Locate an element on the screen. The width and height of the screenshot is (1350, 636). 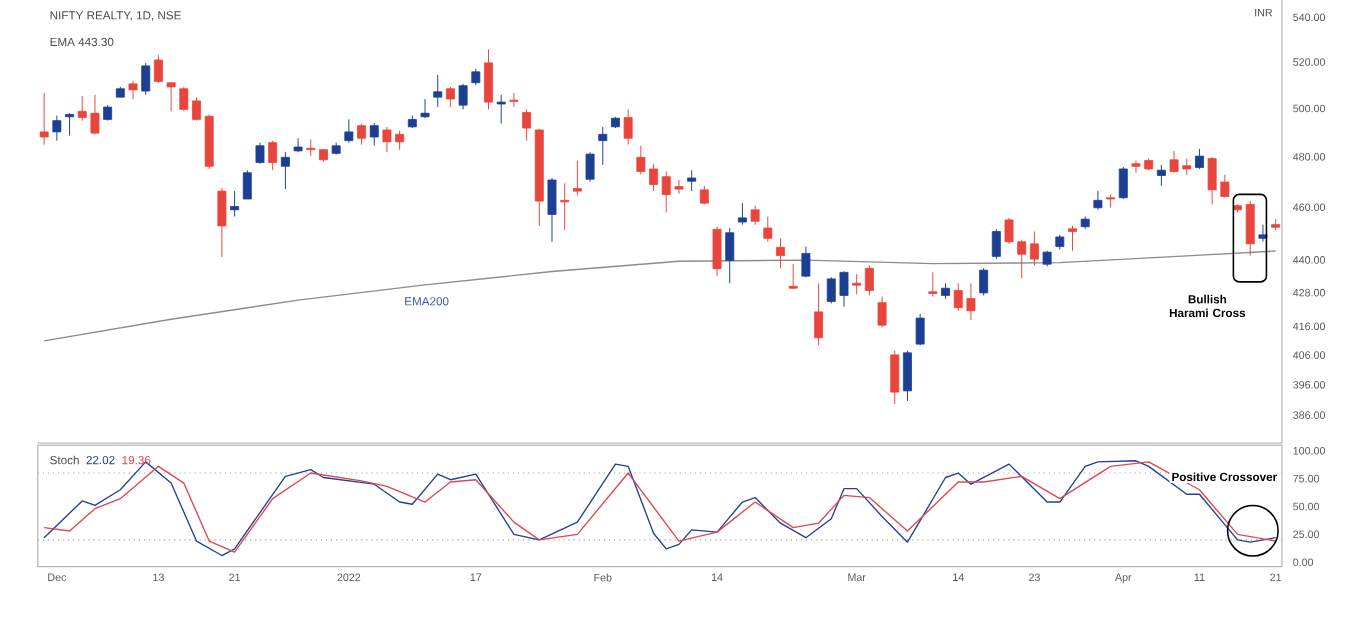
line-series is located at coordinates (660, 296).